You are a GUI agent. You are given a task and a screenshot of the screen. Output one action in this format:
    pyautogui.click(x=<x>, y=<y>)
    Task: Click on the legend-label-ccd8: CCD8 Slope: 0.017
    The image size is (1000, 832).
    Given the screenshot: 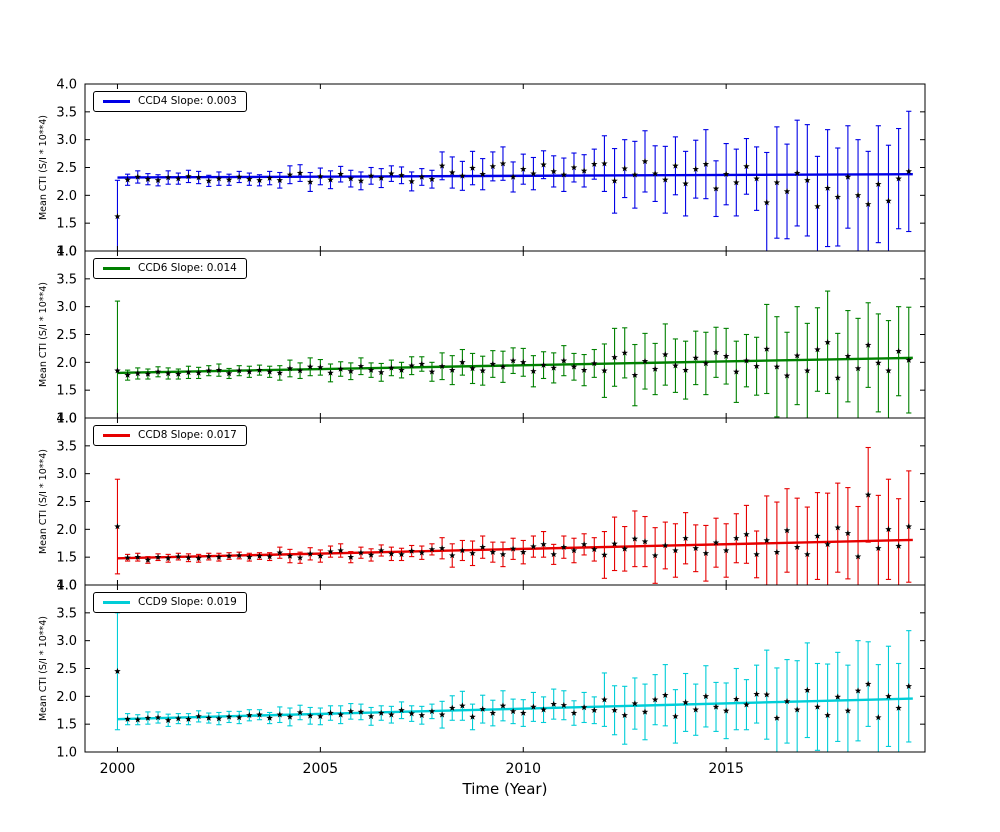 What is the action you would take?
    pyautogui.click(x=187, y=435)
    